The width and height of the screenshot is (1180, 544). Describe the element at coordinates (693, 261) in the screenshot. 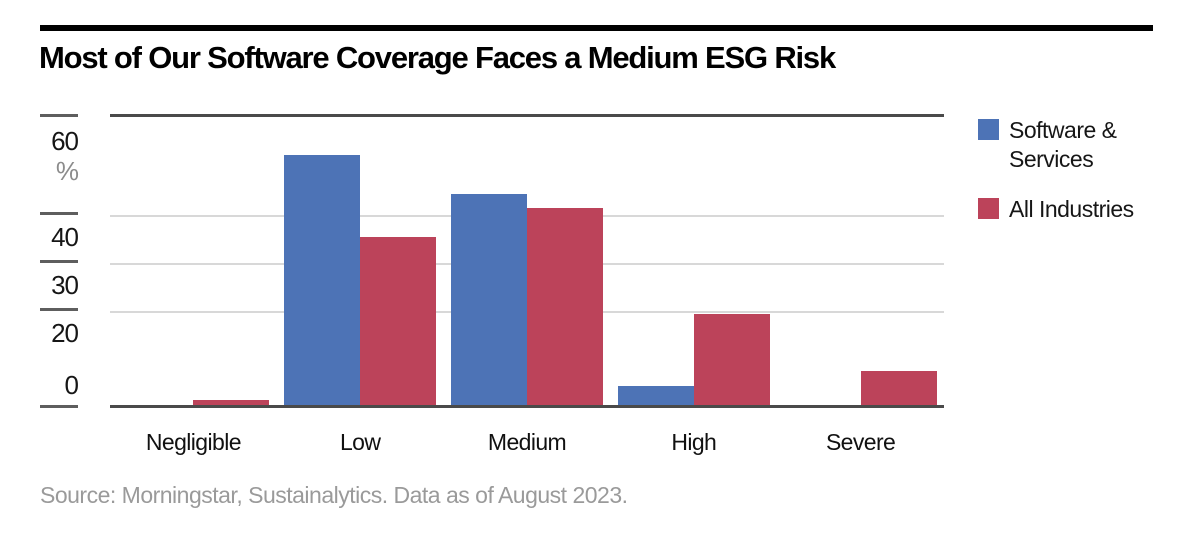

I see `bar-group-high` at that location.